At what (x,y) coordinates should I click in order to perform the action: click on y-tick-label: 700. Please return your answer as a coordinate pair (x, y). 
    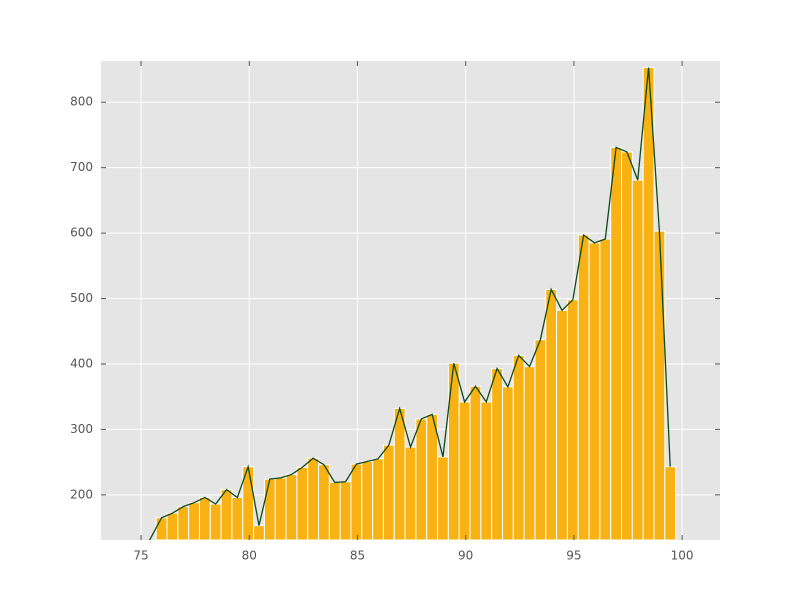
    Looking at the image, I should click on (81, 167).